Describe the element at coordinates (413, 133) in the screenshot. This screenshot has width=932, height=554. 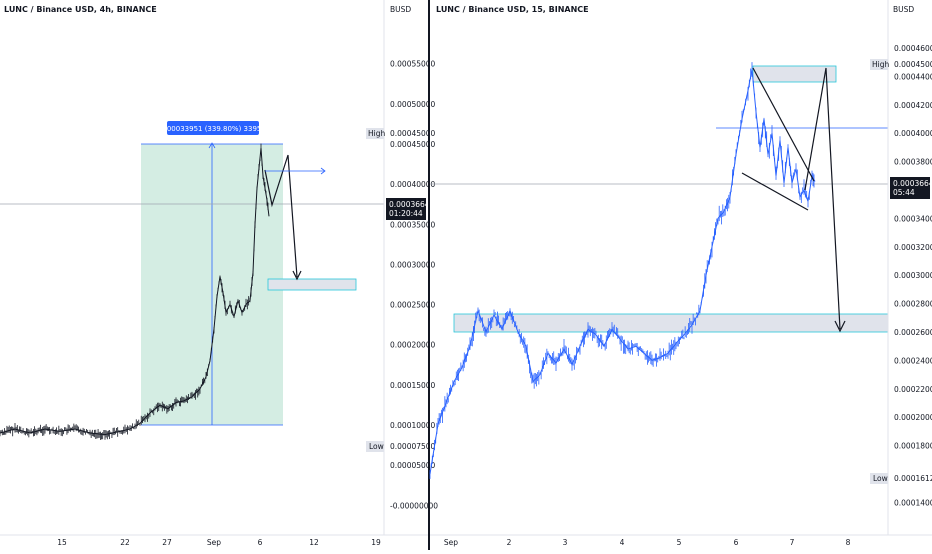
I see `left-high-value: 0.00045000` at that location.